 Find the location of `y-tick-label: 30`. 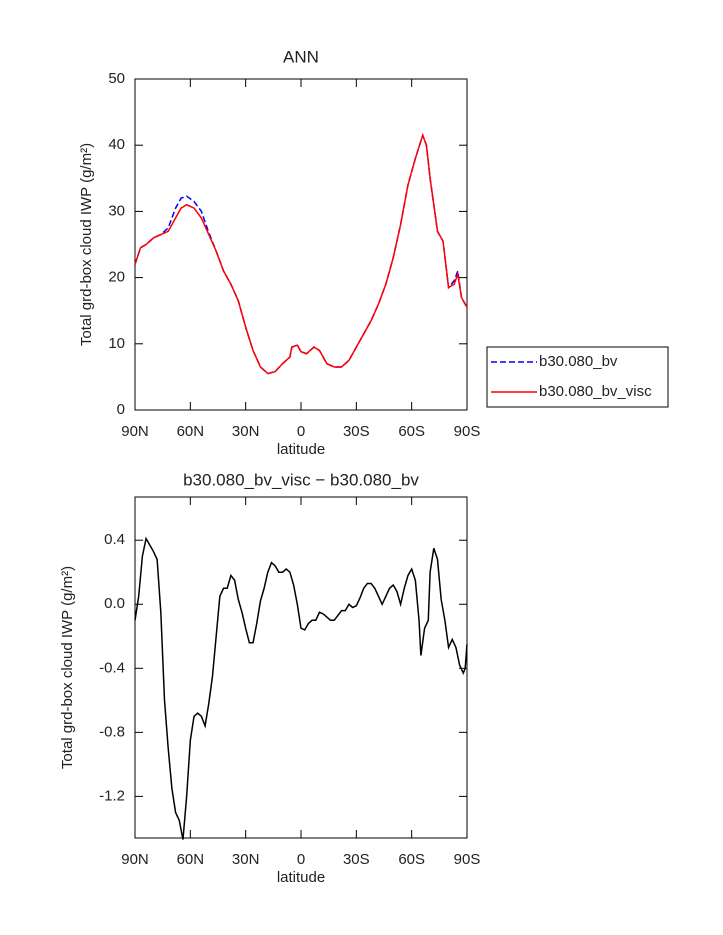

y-tick-label: 30 is located at coordinates (116, 210).